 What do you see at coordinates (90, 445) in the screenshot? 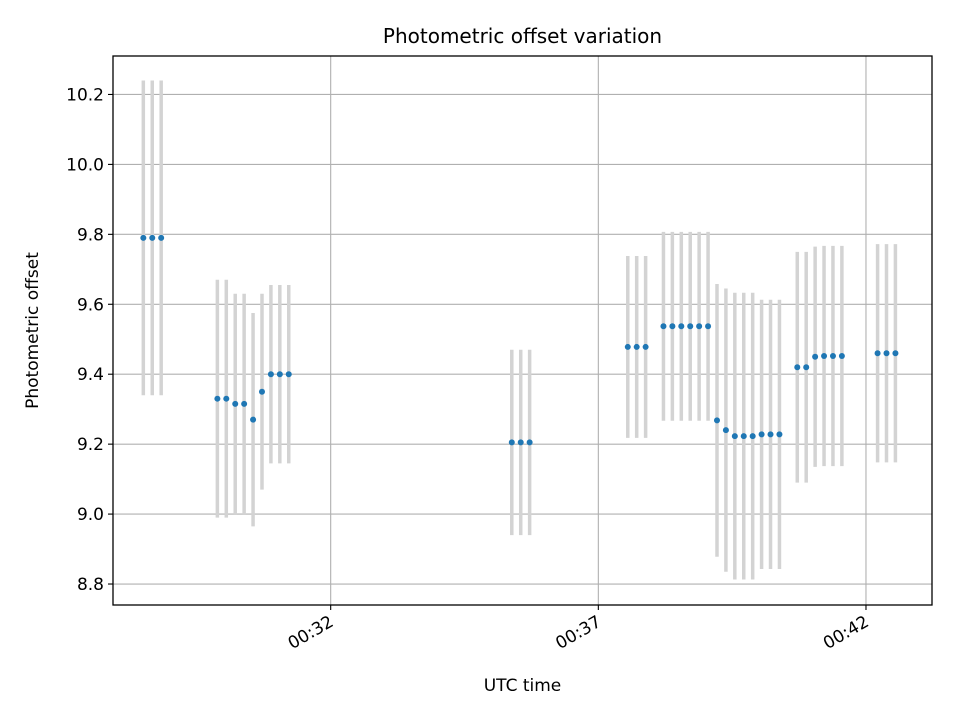
I see `y-tick-label: 9.2` at bounding box center [90, 445].